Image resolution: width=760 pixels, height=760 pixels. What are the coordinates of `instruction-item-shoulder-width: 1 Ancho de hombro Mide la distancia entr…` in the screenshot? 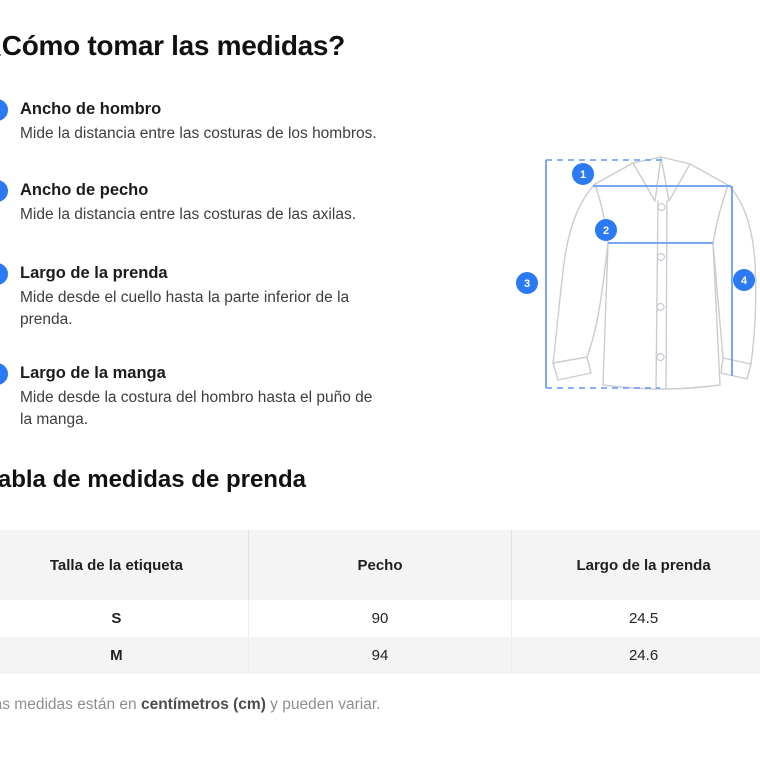 It's located at (230, 122).